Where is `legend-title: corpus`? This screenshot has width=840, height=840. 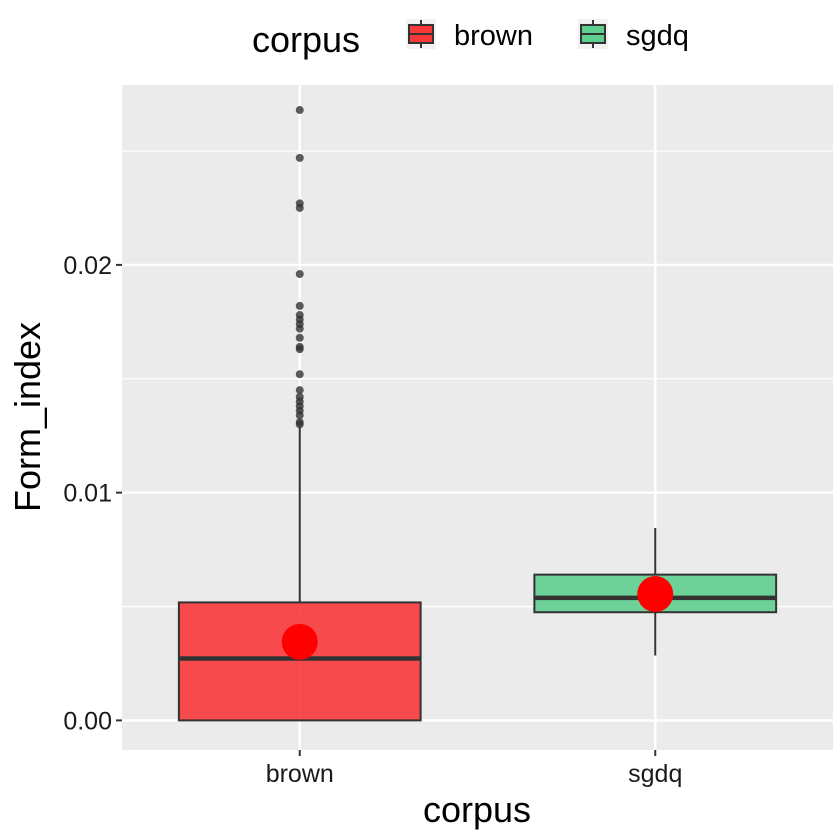 legend-title: corpus is located at coordinates (306, 39).